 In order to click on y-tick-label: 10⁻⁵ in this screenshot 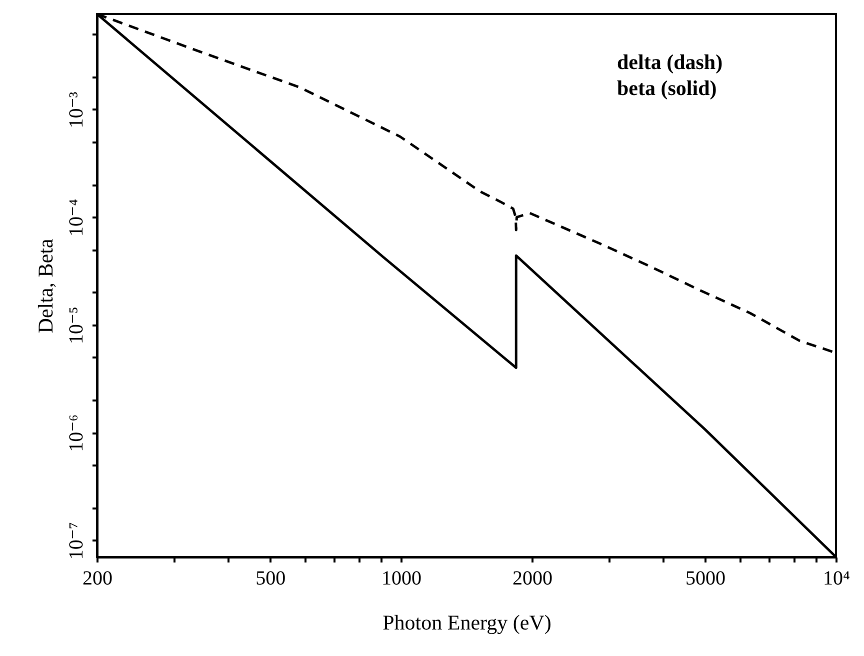, I will do `click(77, 325)`.